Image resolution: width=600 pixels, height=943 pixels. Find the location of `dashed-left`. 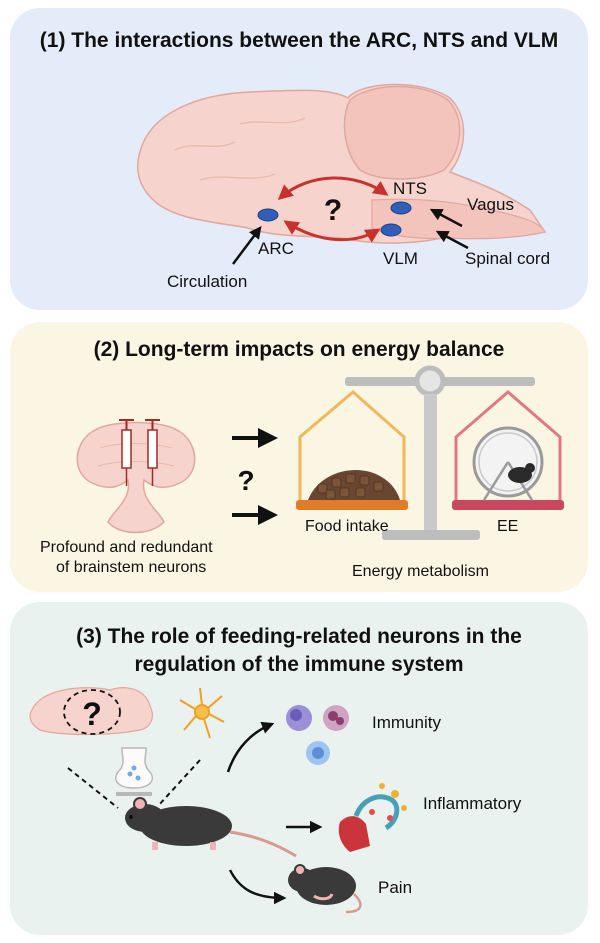

dashed-left is located at coordinates (93, 788).